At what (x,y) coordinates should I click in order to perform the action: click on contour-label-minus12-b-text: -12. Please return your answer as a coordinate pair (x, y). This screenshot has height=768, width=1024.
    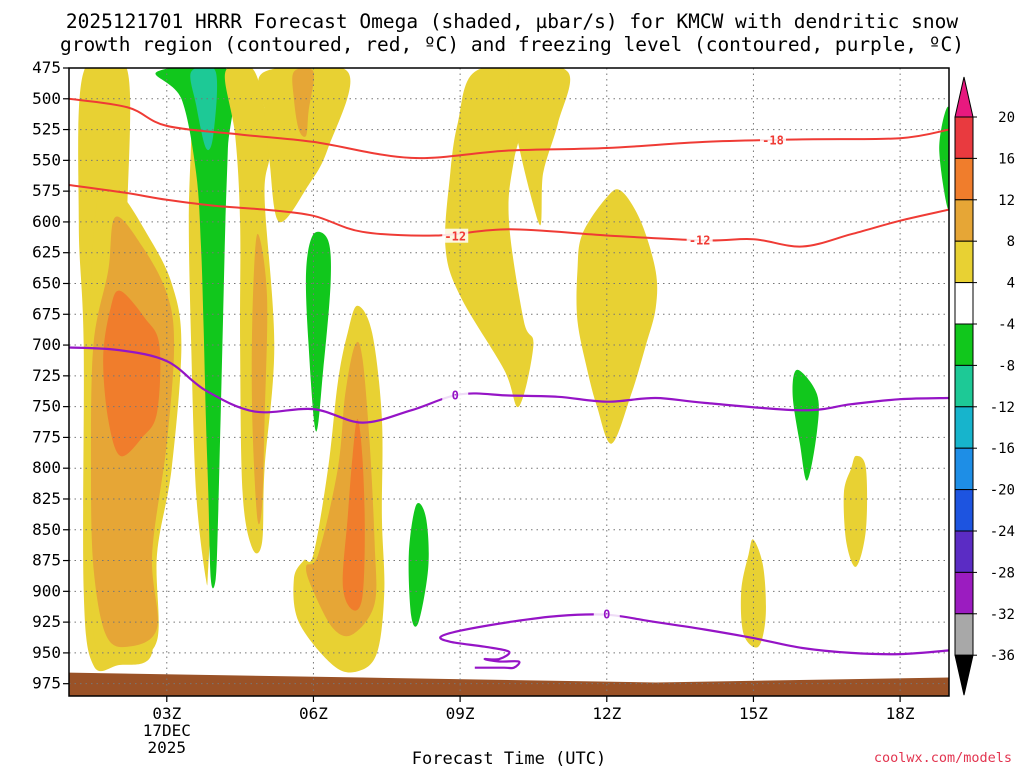
    Looking at the image, I should click on (700, 240).